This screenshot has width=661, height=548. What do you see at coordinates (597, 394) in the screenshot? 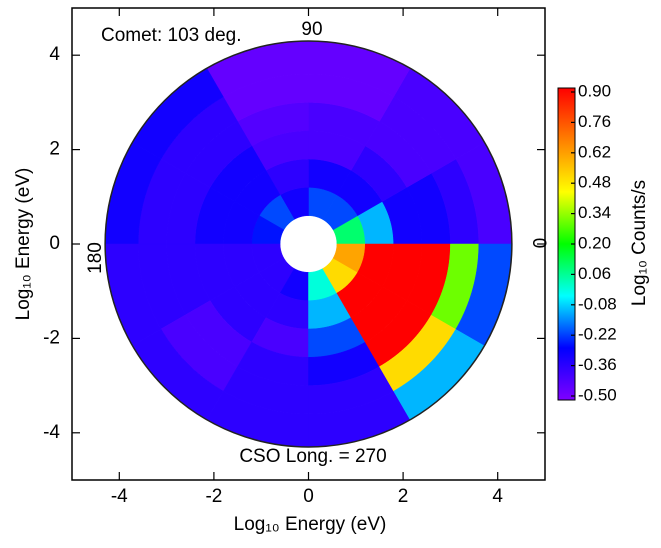
I see `colorbar-tick-label: -0.50` at bounding box center [597, 394].